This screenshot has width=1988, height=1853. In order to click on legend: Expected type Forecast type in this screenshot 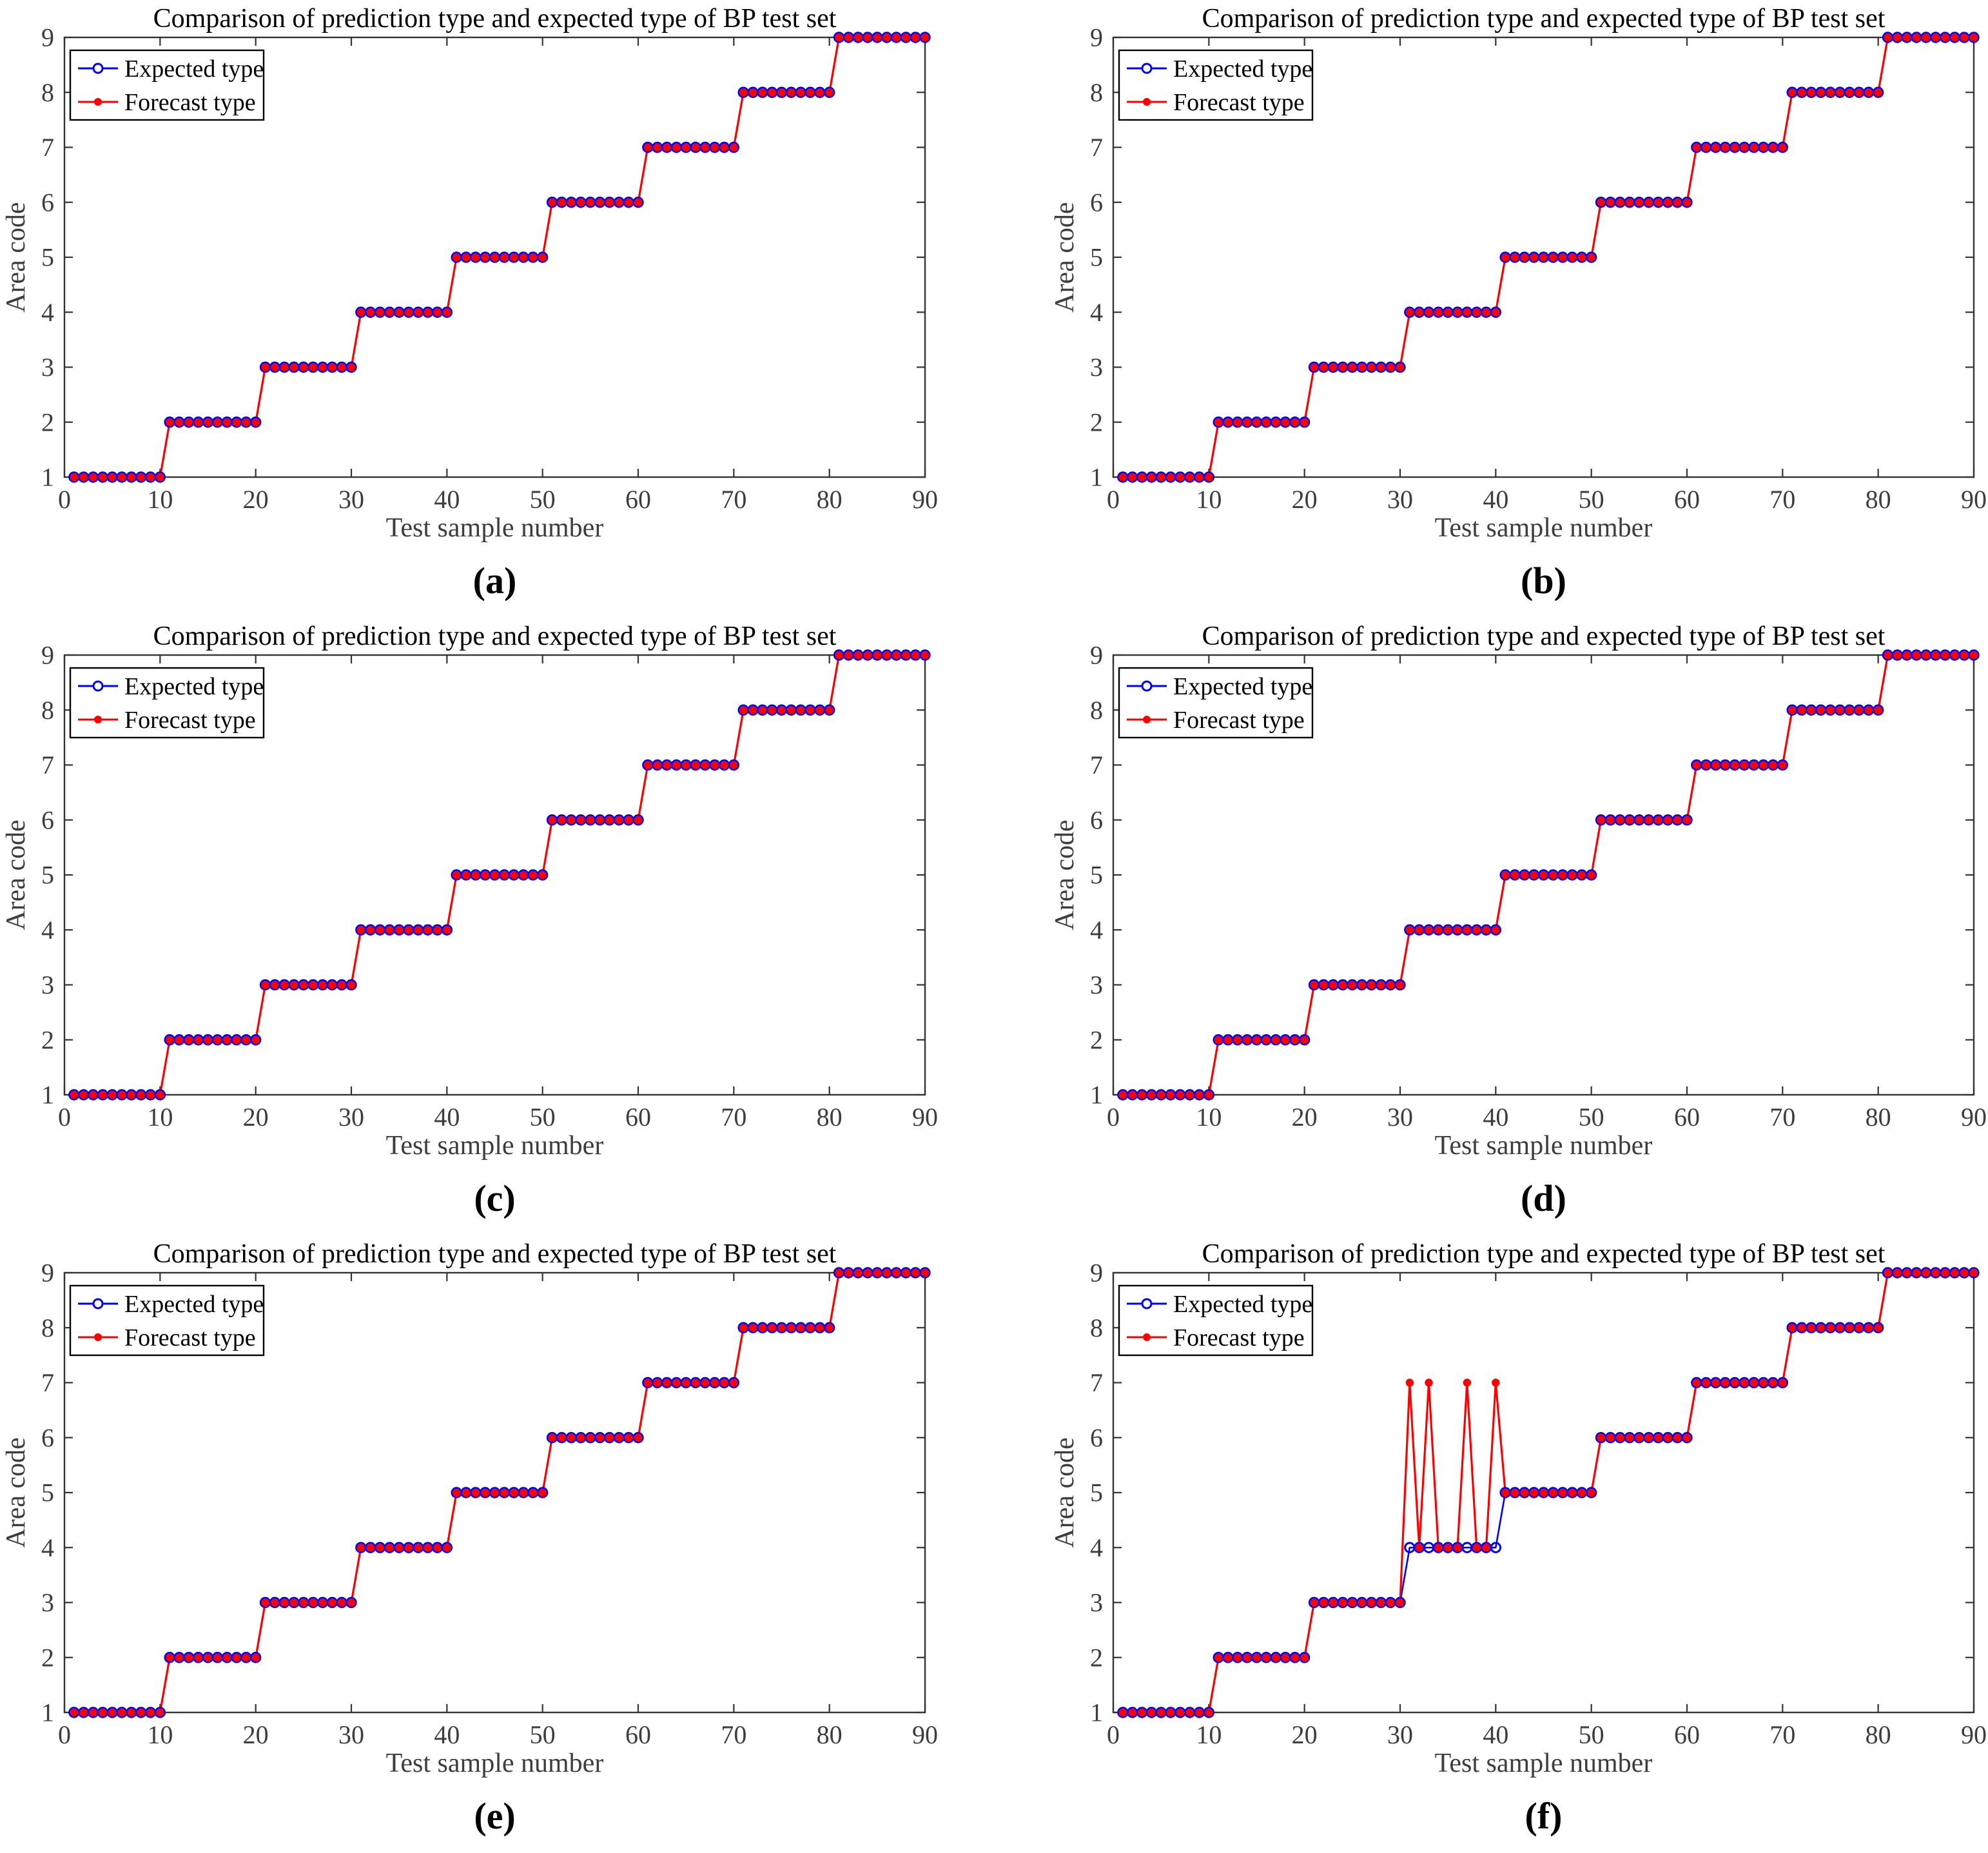, I will do `click(167, 1321)`.